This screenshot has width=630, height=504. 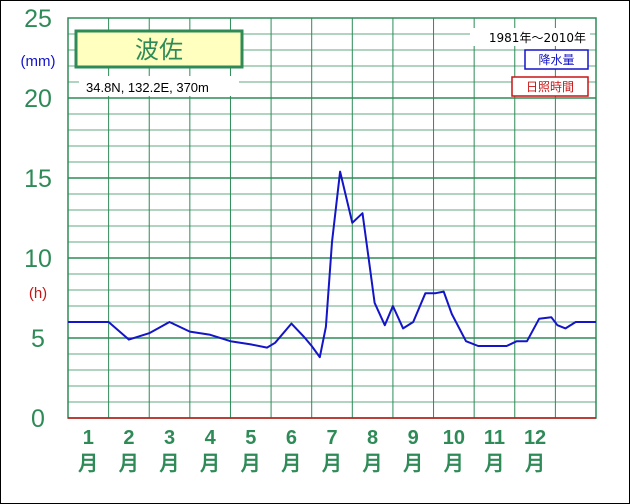 What do you see at coordinates (128, 438) in the screenshot?
I see `x-tick-label: 2` at bounding box center [128, 438].